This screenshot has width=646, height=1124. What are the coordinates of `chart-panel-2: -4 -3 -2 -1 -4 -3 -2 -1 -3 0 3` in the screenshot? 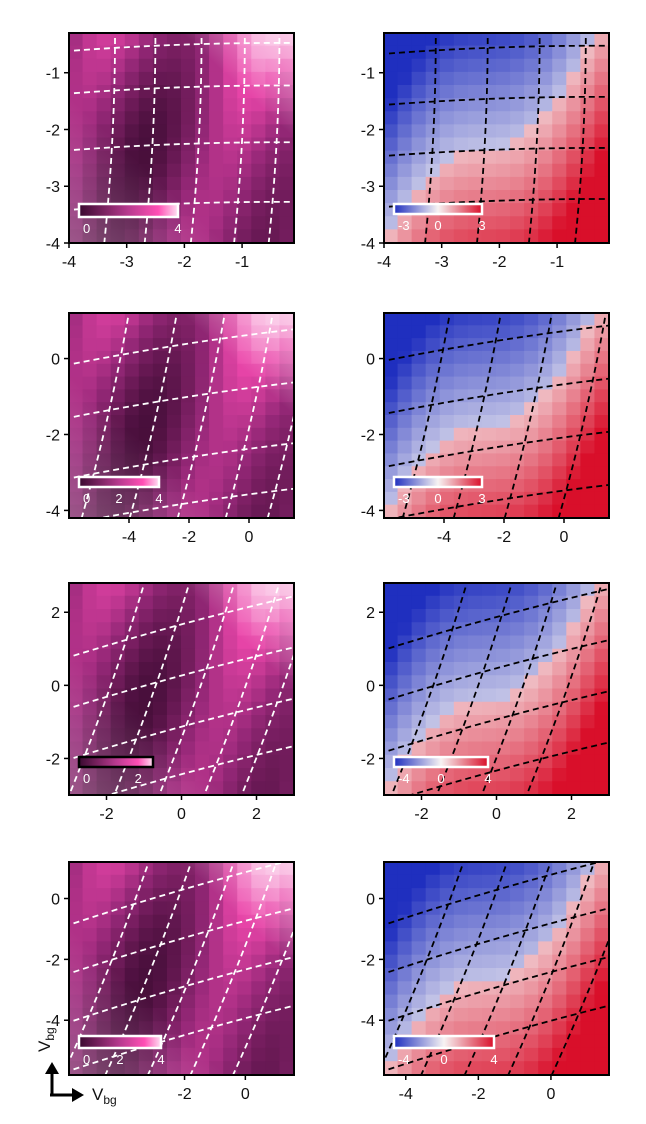 It's located at (485, 151).